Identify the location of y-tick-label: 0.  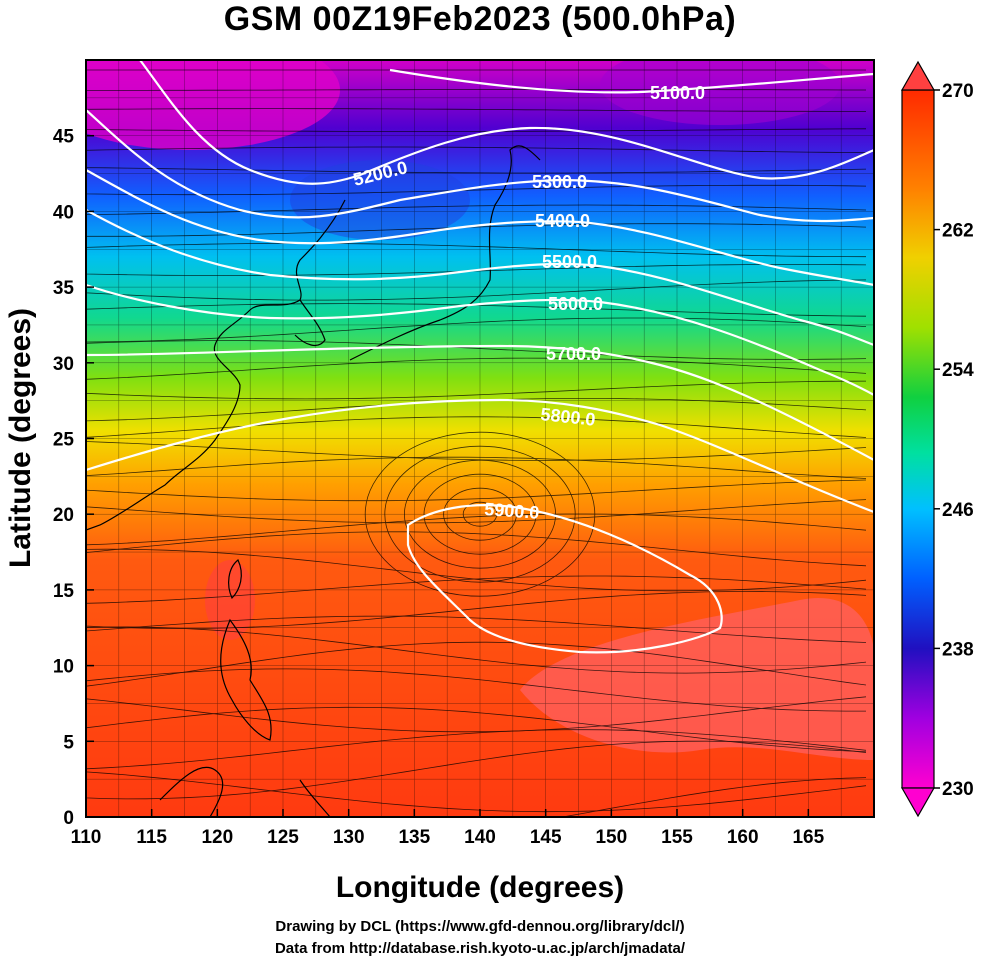
(68, 818).